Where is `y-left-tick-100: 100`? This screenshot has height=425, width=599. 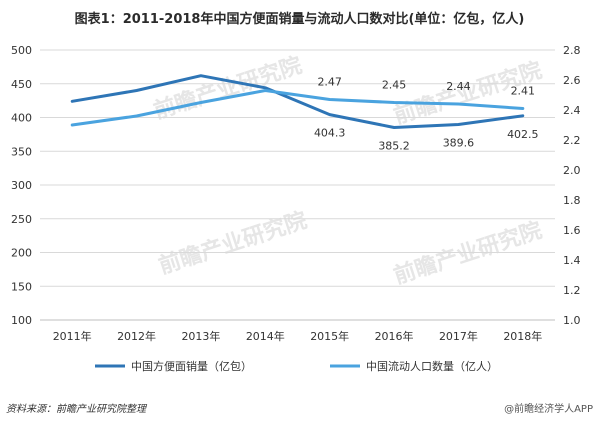
y-left-tick-100: 100 is located at coordinates (21, 320).